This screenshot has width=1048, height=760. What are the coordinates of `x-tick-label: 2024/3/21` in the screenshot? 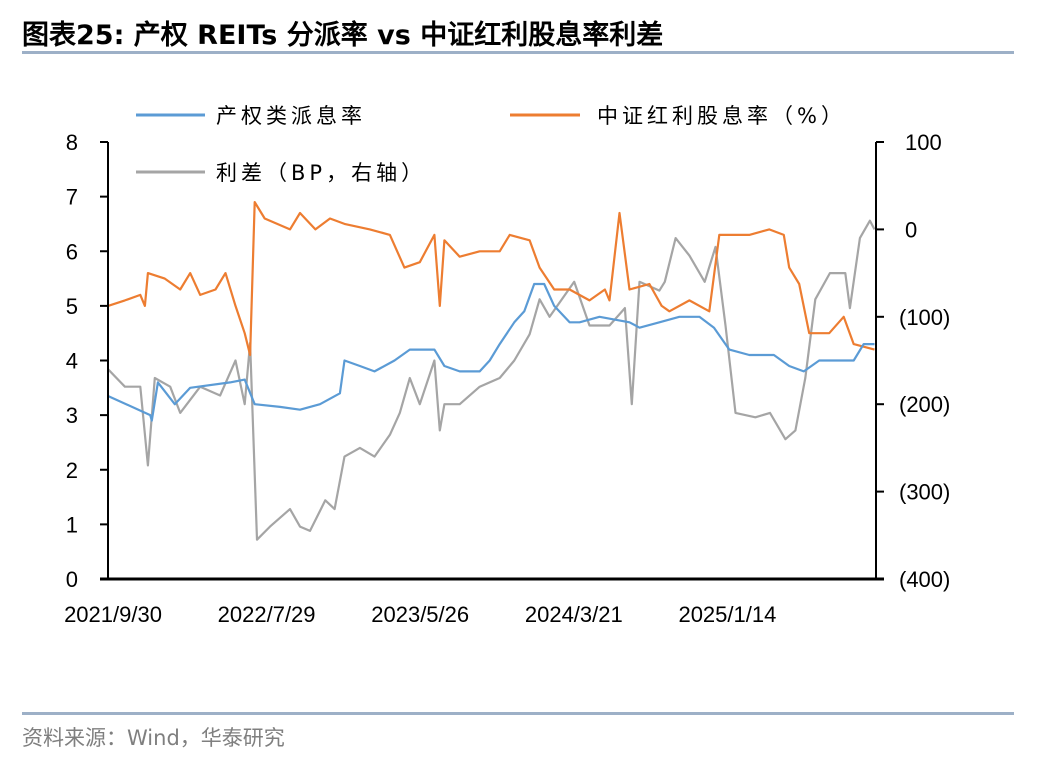 It's located at (574, 614).